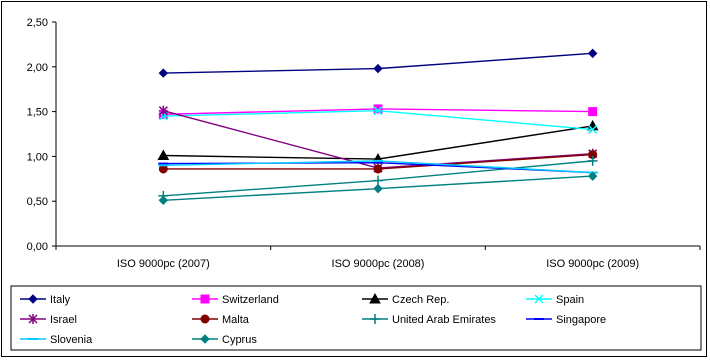  I want to click on series-italy, so click(378, 63).